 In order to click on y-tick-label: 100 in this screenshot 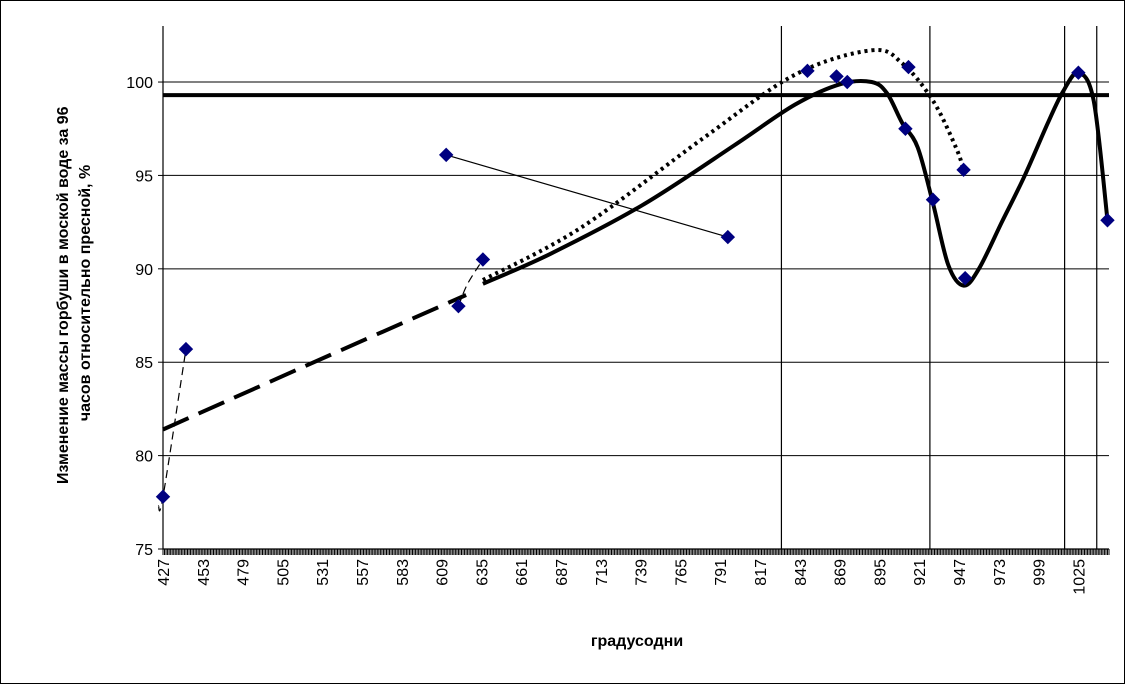, I will do `click(139, 83)`.